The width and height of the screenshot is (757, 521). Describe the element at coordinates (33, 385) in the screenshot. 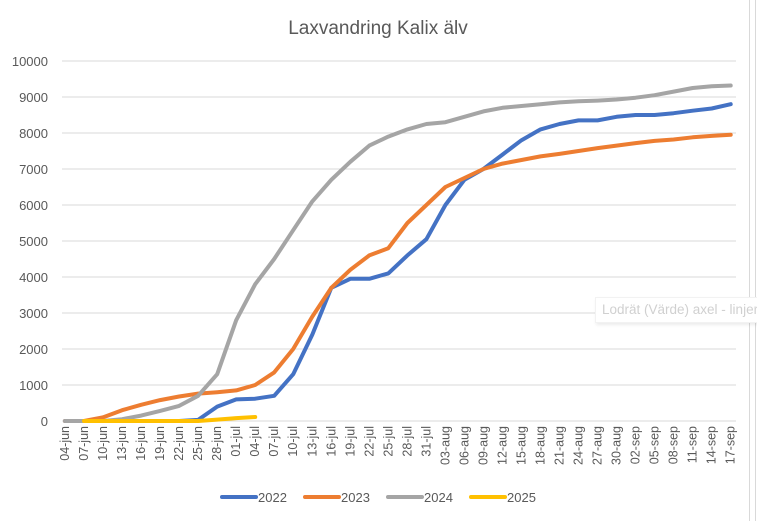

I see `y-tick-label: 1000` at that location.